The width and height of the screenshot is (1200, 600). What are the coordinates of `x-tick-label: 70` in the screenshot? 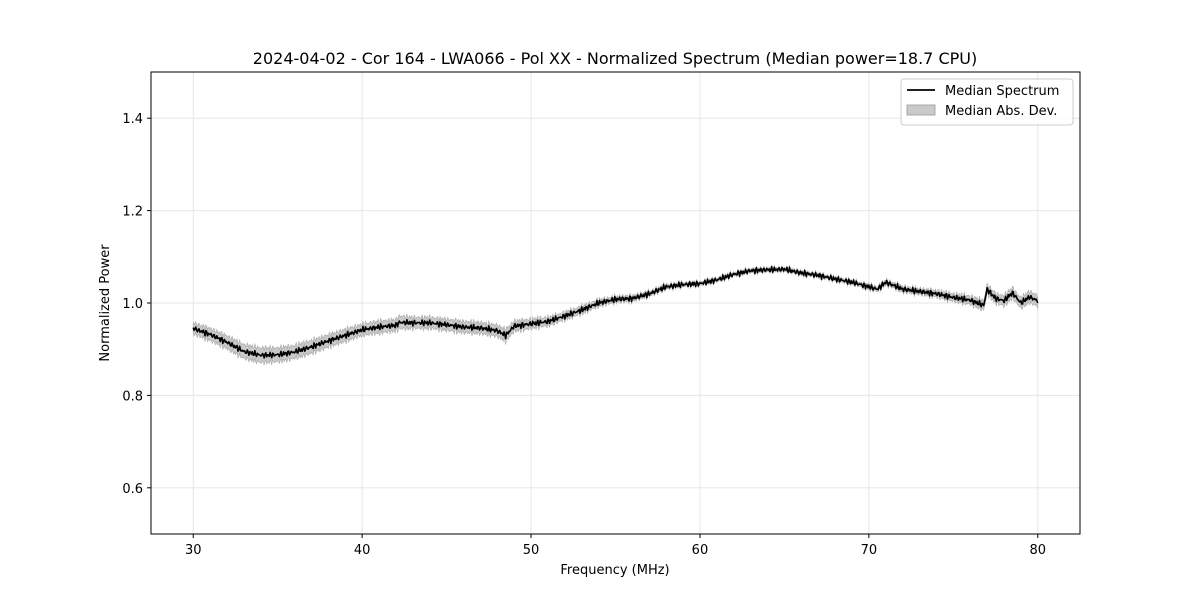 It's located at (869, 550).